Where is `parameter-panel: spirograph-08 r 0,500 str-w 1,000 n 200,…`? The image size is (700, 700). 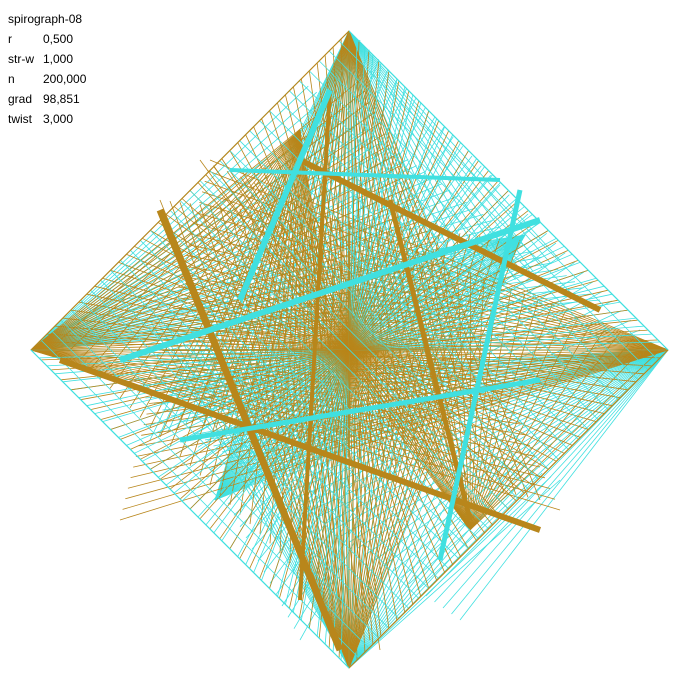 parameter-panel: spirograph-08 r 0,500 str-w 1,000 n 200,… is located at coordinates (47, 69).